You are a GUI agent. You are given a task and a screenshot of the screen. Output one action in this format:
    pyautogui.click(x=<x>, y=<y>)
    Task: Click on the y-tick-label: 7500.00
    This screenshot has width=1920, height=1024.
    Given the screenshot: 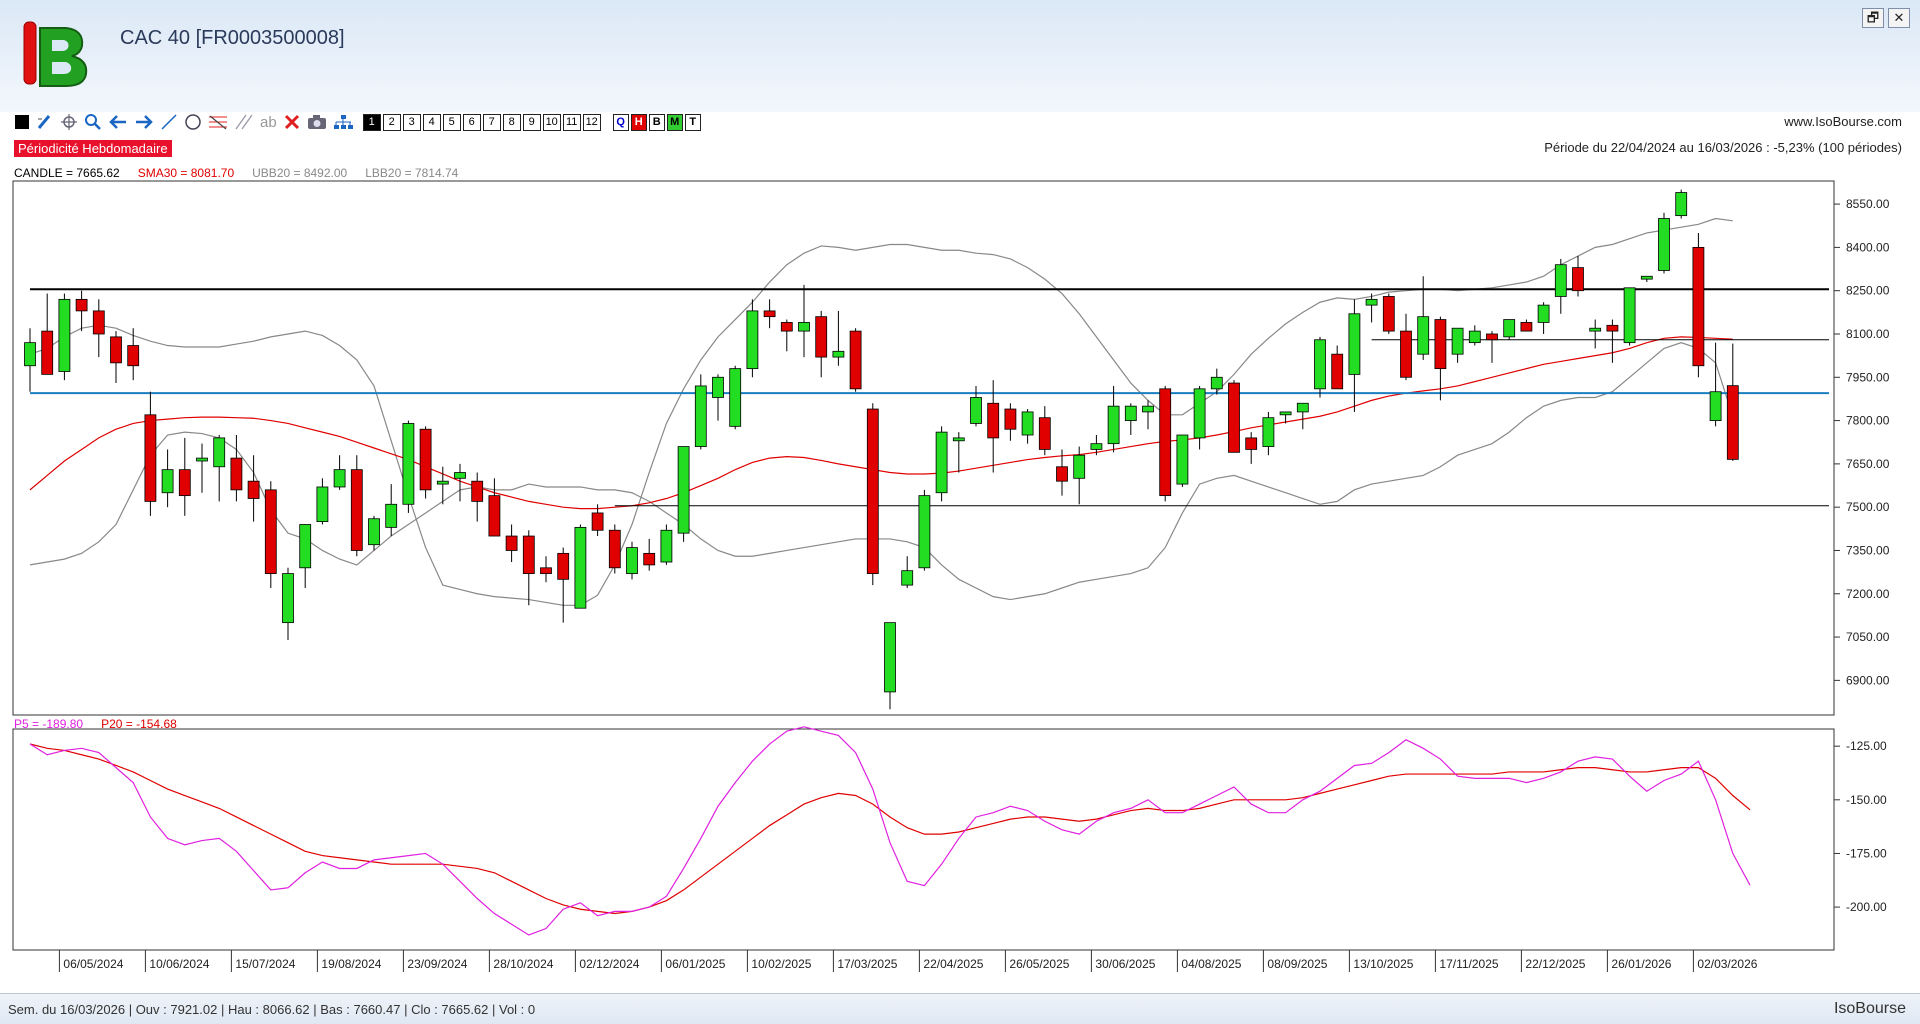 What is the action you would take?
    pyautogui.click(x=1868, y=507)
    